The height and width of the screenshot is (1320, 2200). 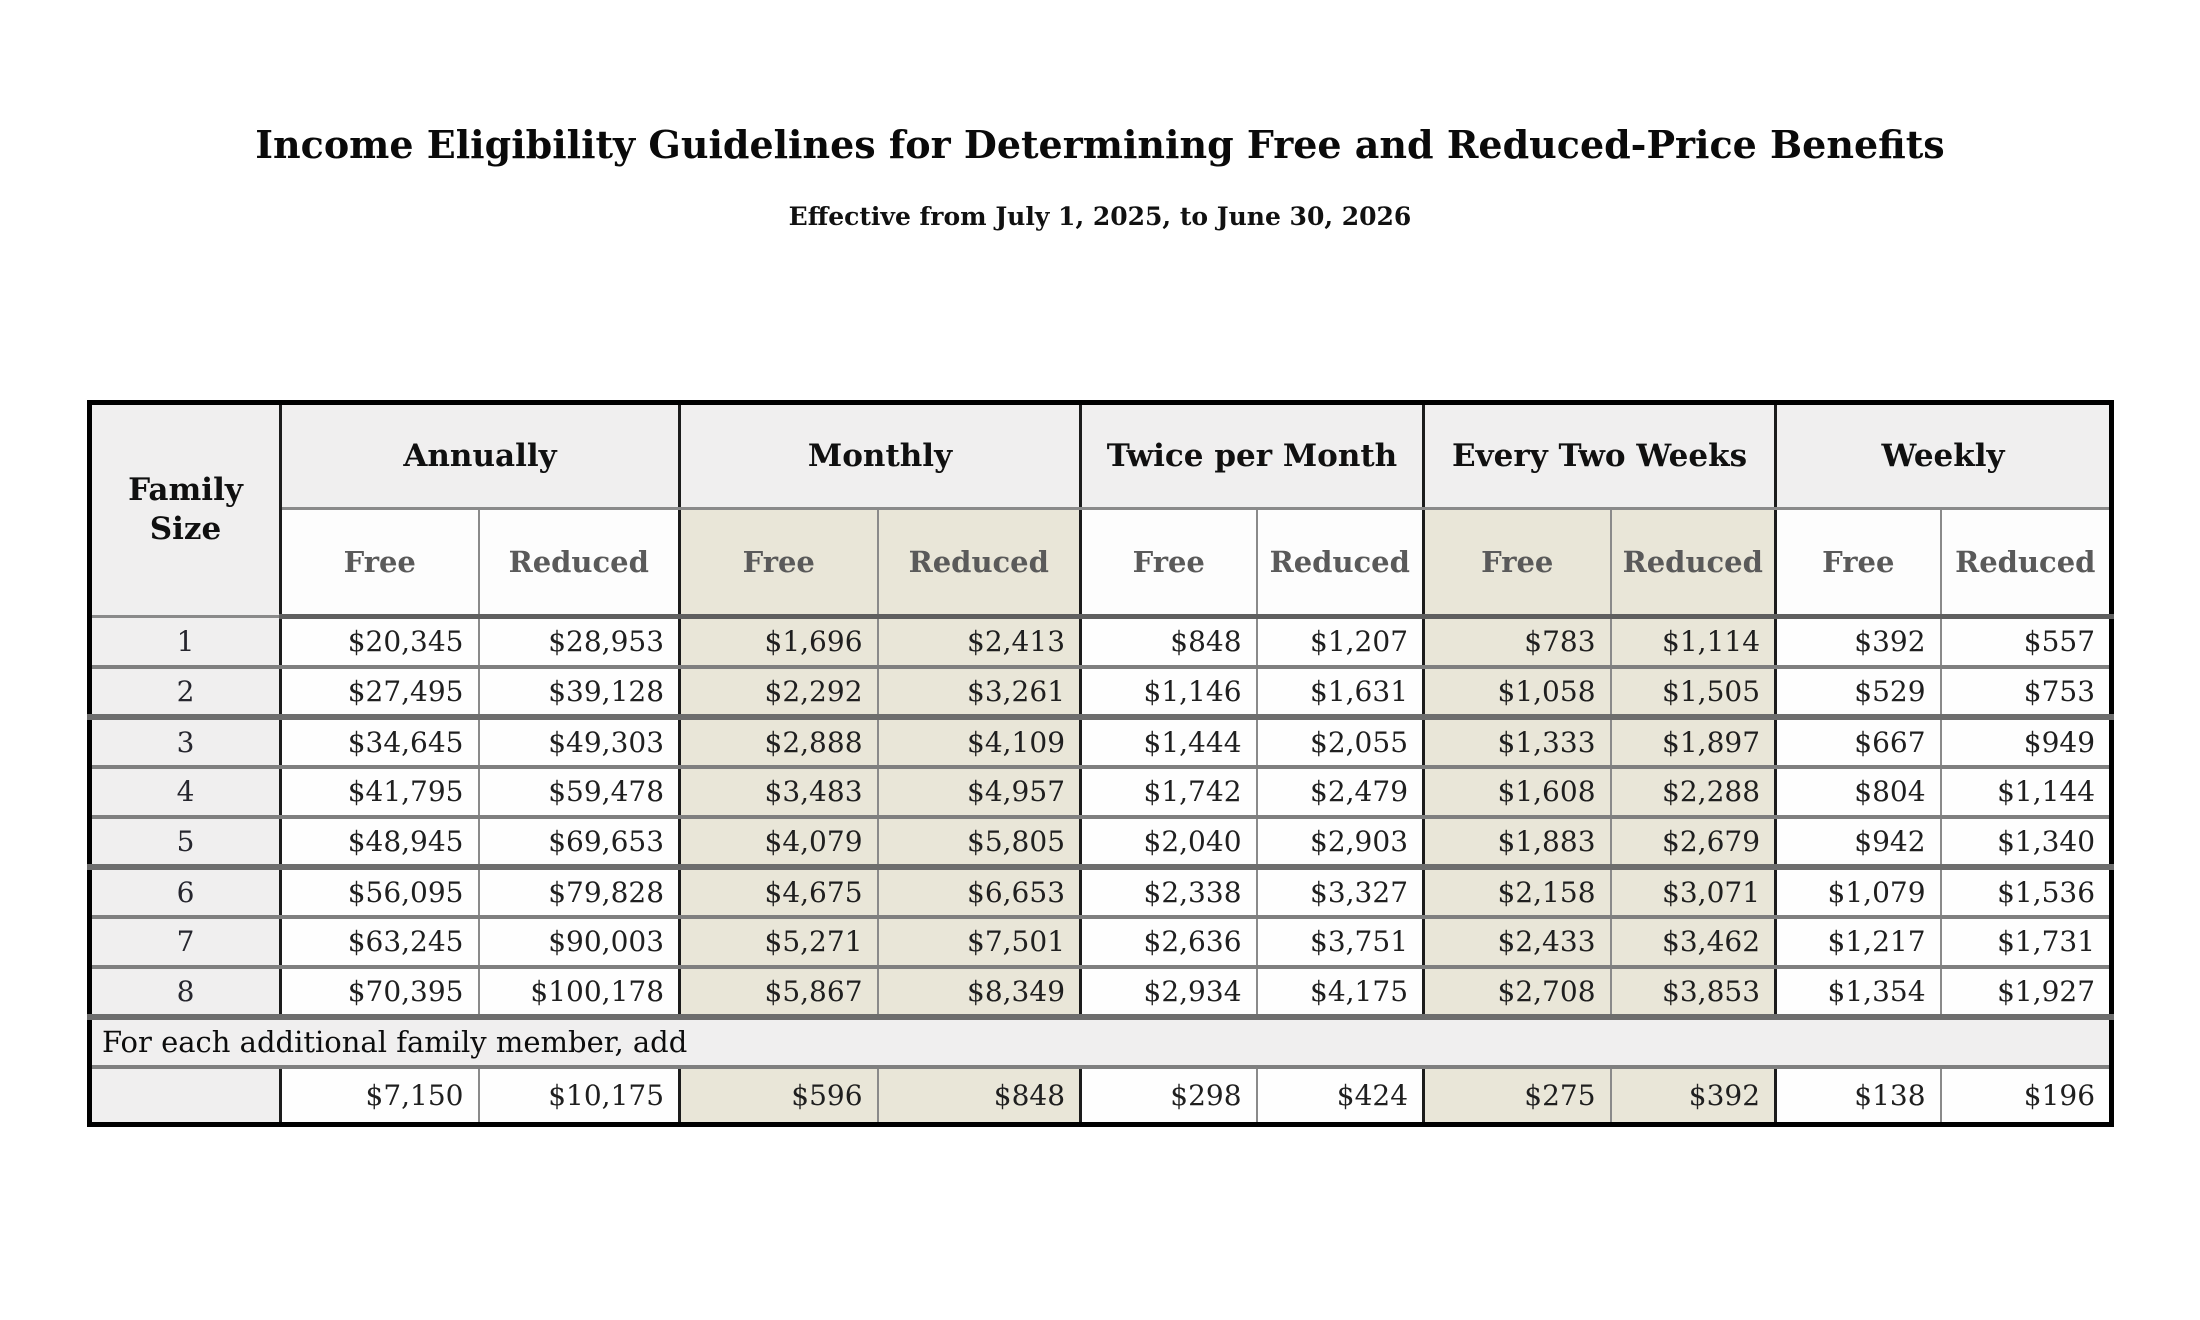 I want to click on value-cell: $942, so click(x=1857, y=841).